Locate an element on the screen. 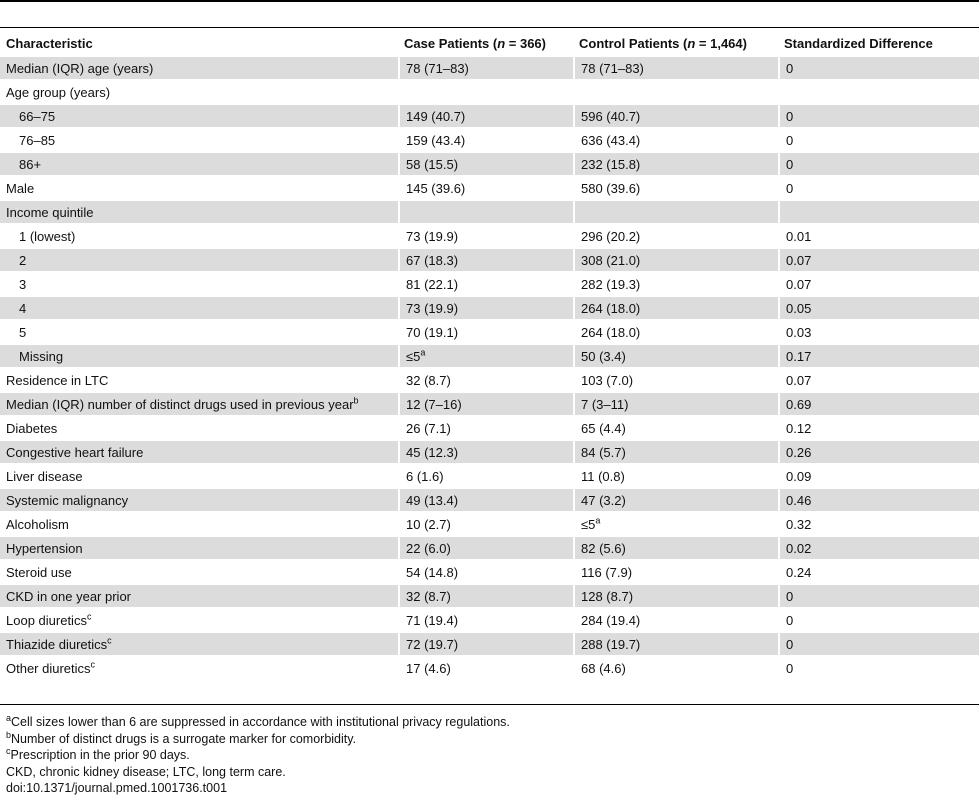  row-characteristic: Residence in LTC is located at coordinates (199, 380).